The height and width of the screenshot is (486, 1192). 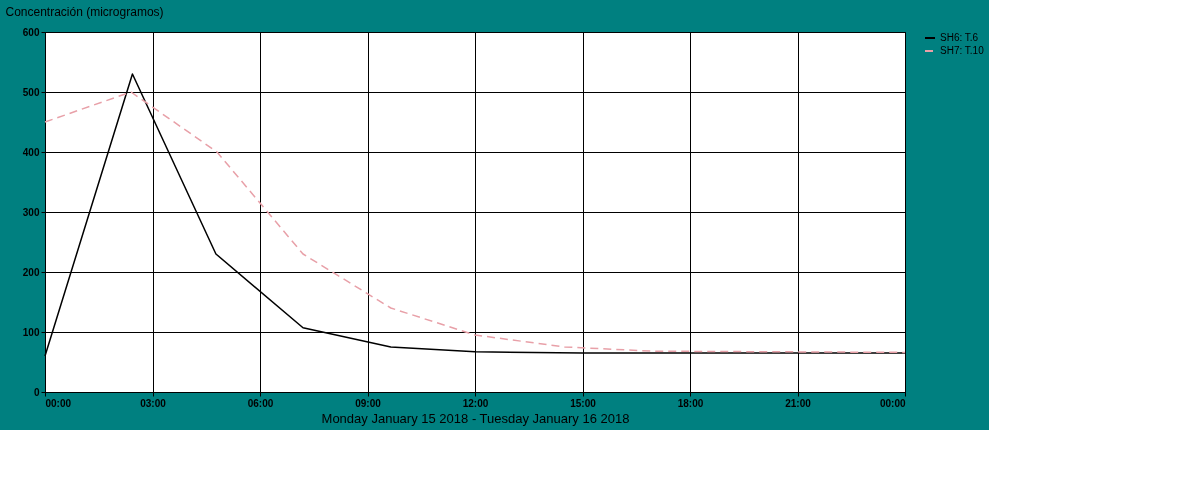 I want to click on x-tick-label: 09:00, so click(x=368, y=403).